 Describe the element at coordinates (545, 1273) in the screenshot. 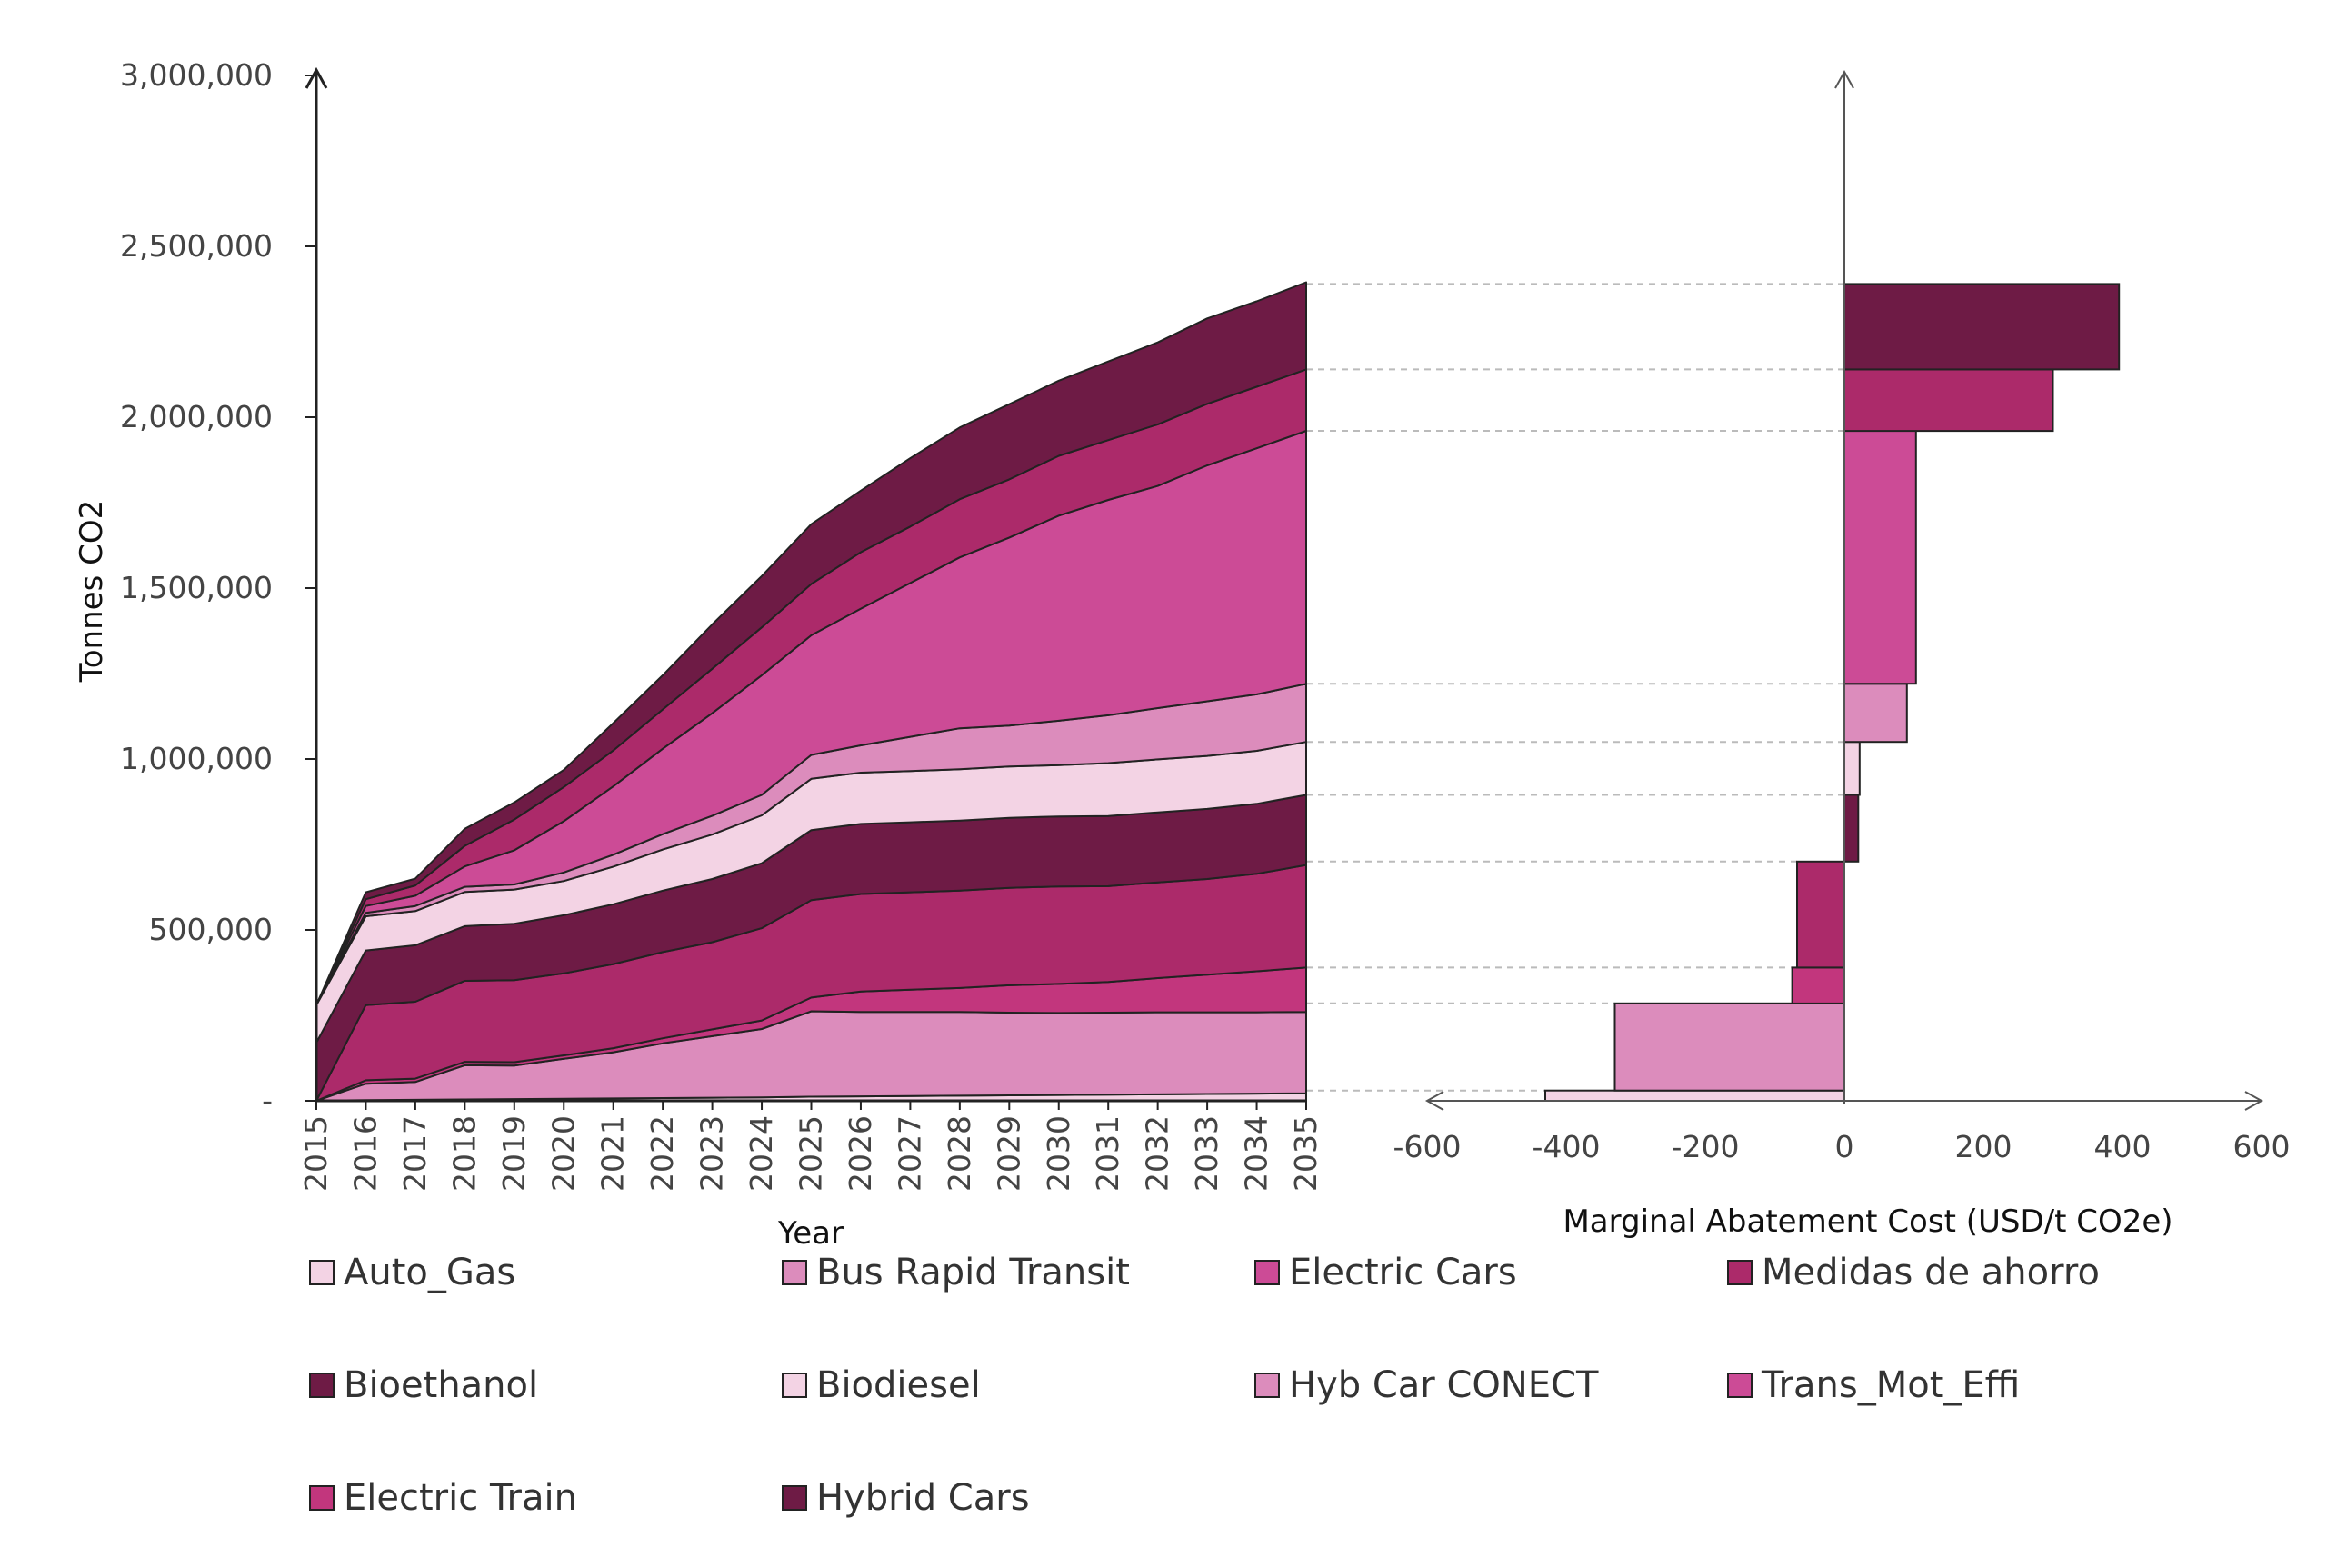

I see `legend-item: Auto_Gas` at that location.